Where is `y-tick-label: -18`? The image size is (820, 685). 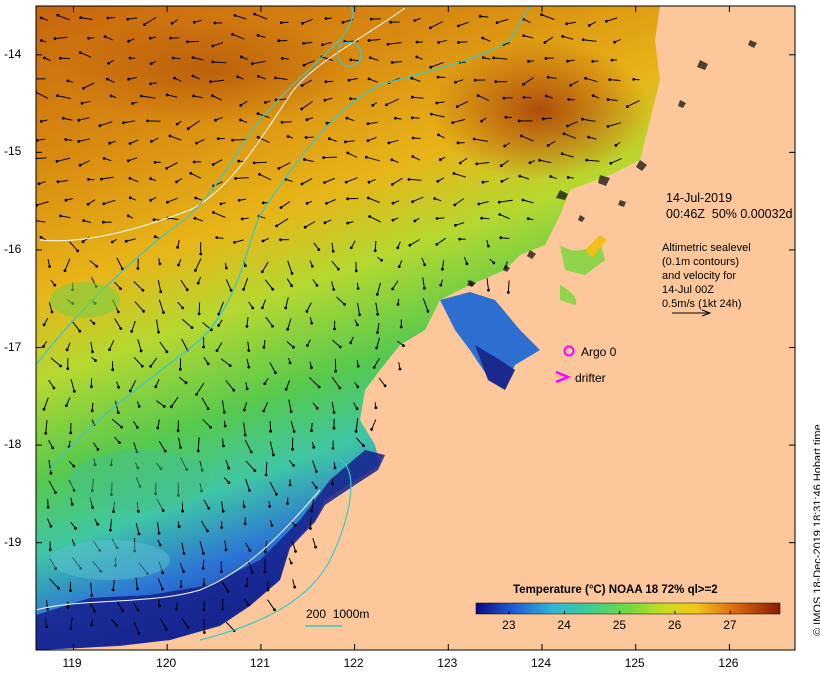
y-tick-label: -18 is located at coordinates (12, 444).